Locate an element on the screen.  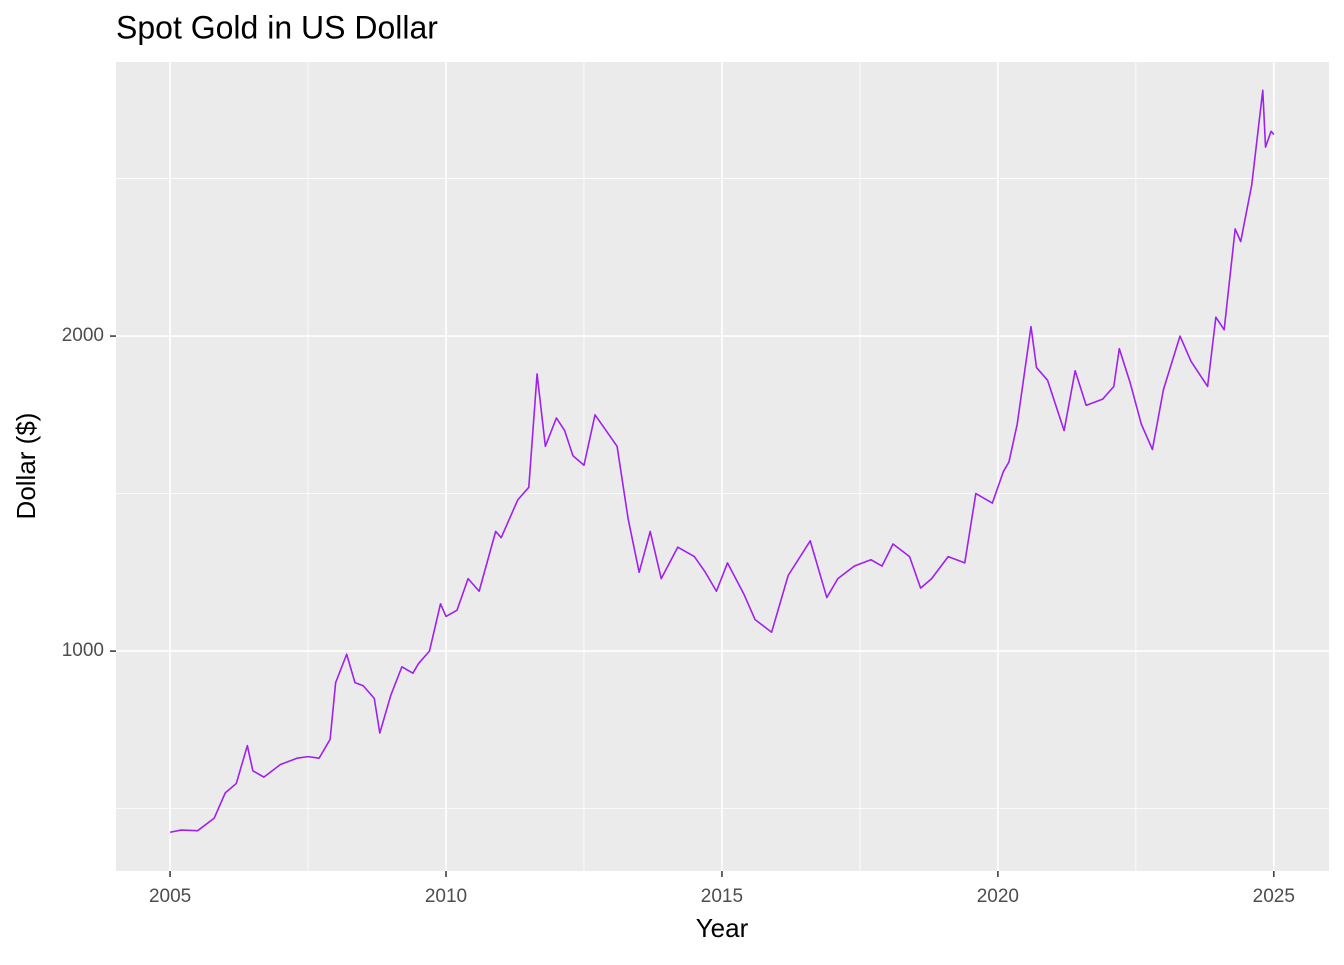
chart-title: Spot Gold in US Dollar is located at coordinates (277, 27).